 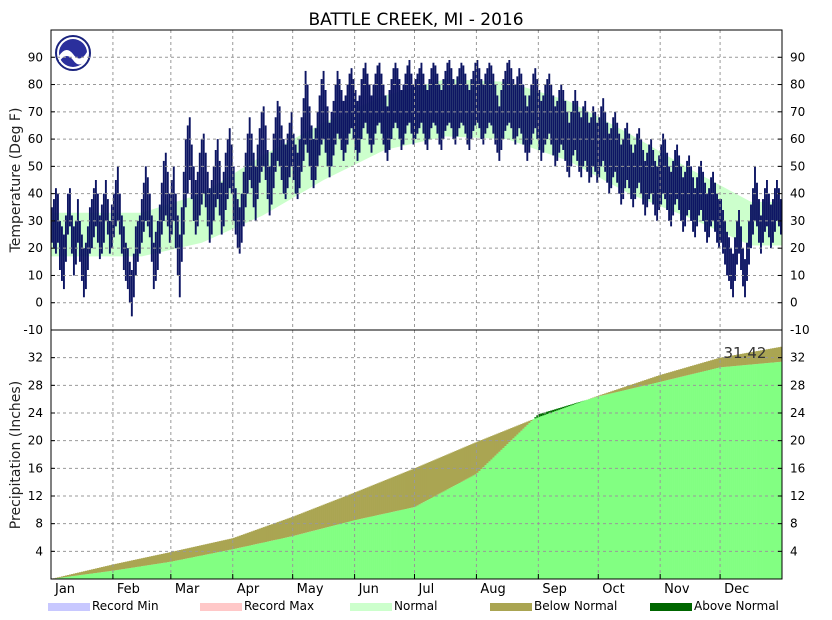 I want to click on legend-label: Above Normal, so click(x=736, y=606).